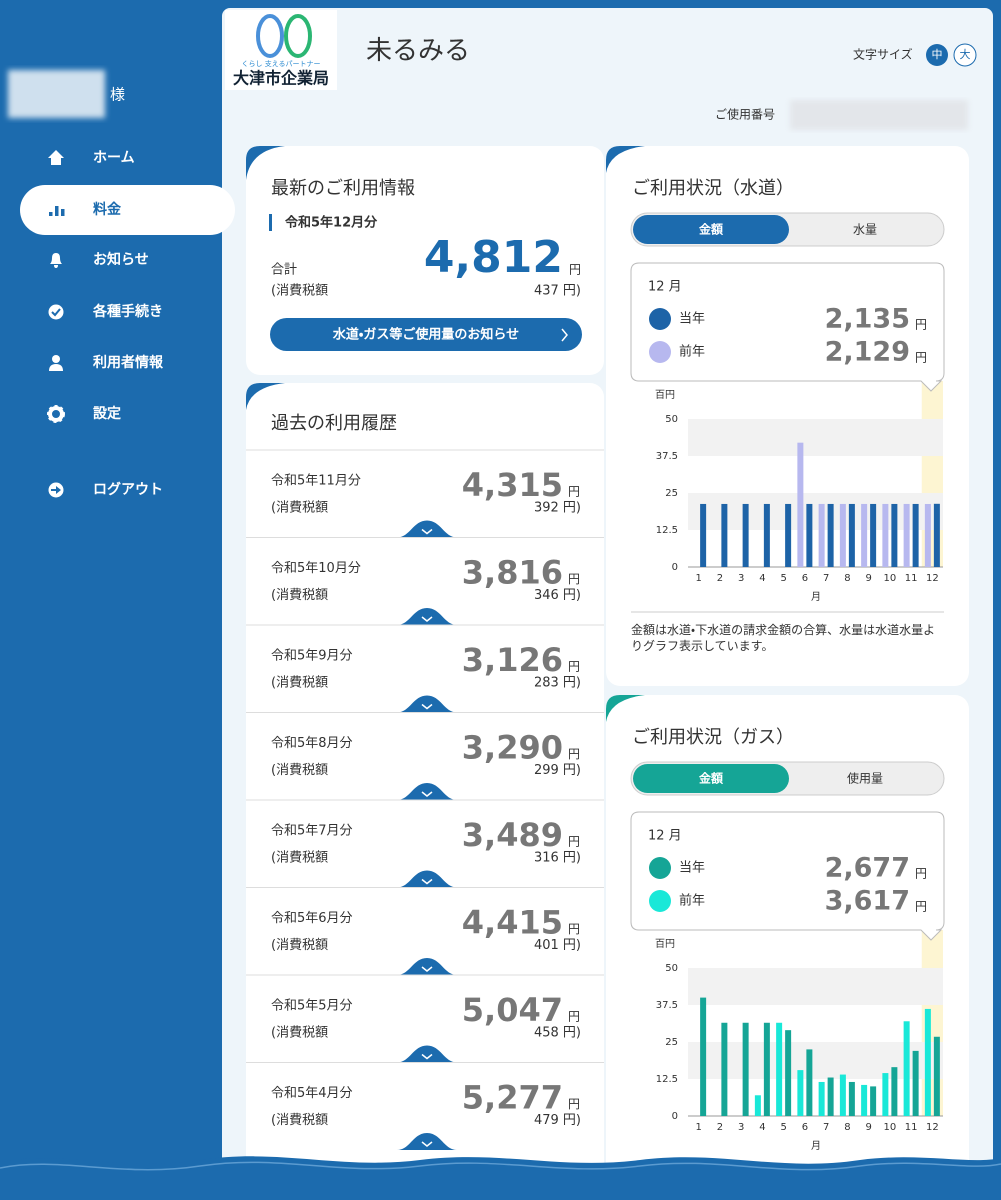 Image resolution: width=1001 pixels, height=1200 pixels. Describe the element at coordinates (121, 259) in the screenshot. I see `nav-item: お知らせ` at that location.